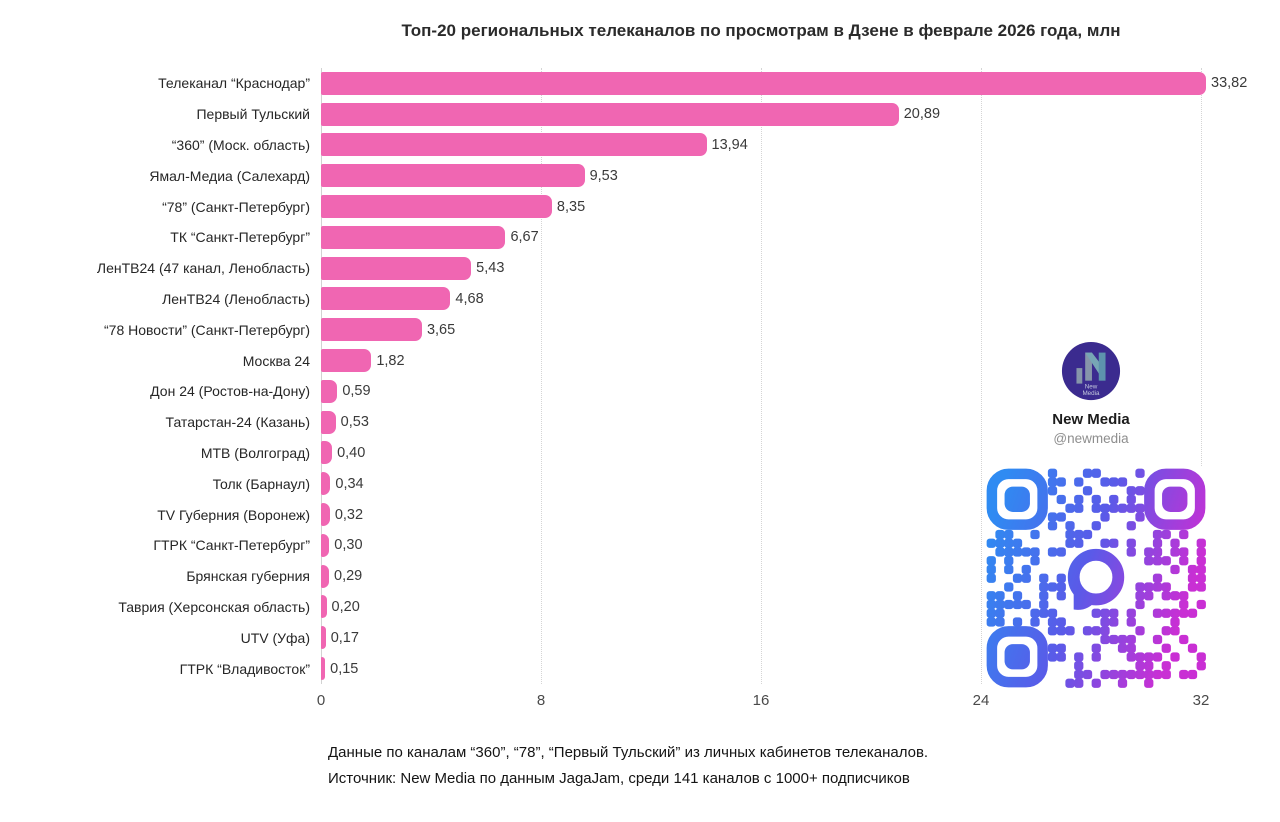  Describe the element at coordinates (922, 114) in the screenshot. I see `value-label: 20,89` at that location.